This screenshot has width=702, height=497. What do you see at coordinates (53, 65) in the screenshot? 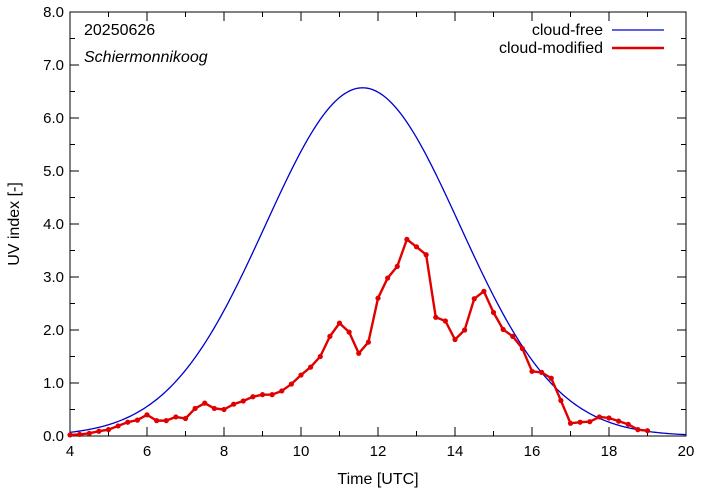
I see `y-tick-label: 7.0` at bounding box center [53, 65].